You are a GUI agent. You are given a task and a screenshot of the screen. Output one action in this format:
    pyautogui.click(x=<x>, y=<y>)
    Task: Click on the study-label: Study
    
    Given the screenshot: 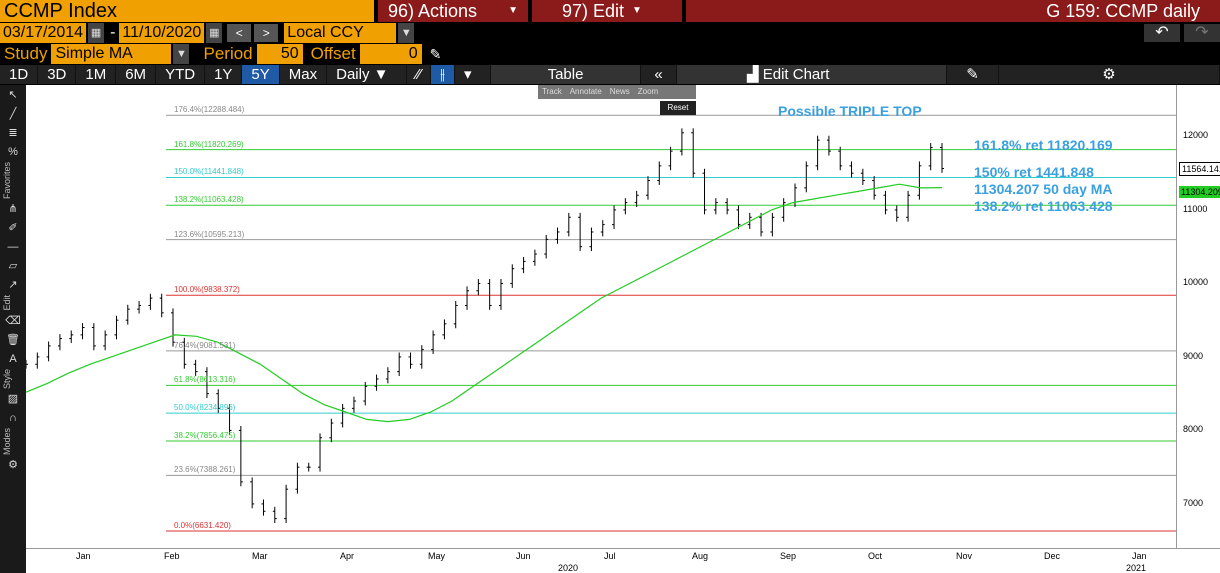 What is the action you would take?
    pyautogui.click(x=26, y=53)
    